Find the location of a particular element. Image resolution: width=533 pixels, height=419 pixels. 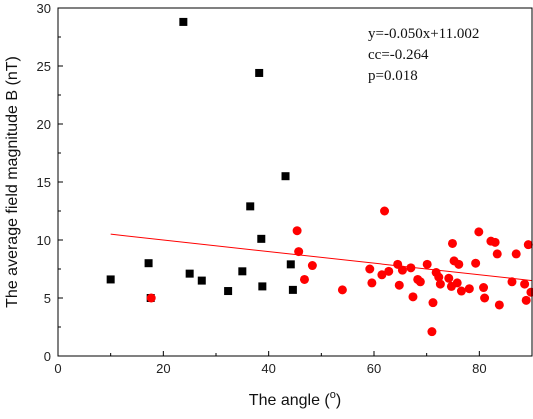

y-axis-label: The average field magnitude B (nT) is located at coordinates (12, 182).